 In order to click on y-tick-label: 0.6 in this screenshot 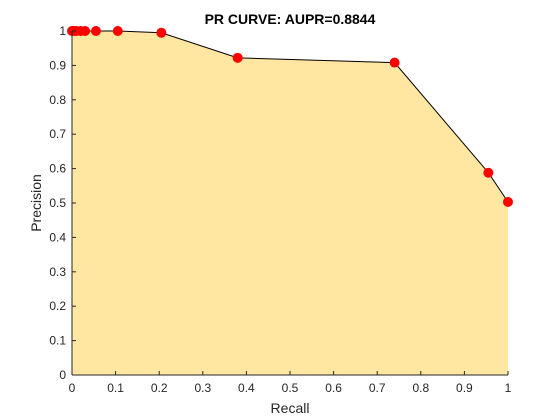, I will do `click(57, 169)`.